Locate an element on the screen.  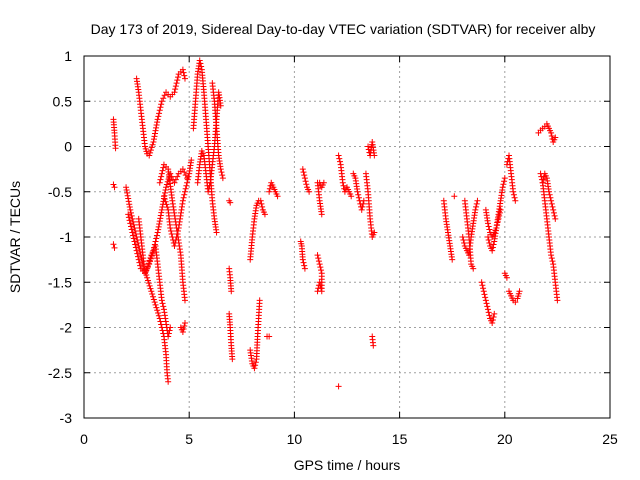
x-axis-label: GPS time / hours is located at coordinates (347, 465).